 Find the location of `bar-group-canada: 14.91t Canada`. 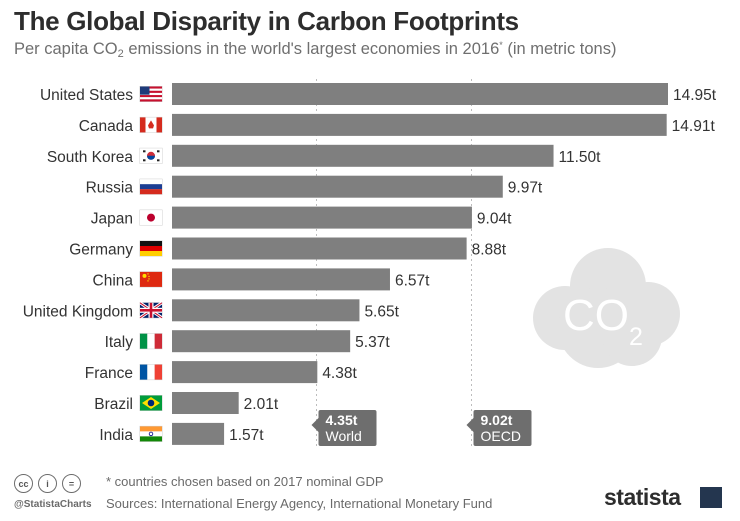

bar-group-canada: 14.91t Canada is located at coordinates (397, 124).